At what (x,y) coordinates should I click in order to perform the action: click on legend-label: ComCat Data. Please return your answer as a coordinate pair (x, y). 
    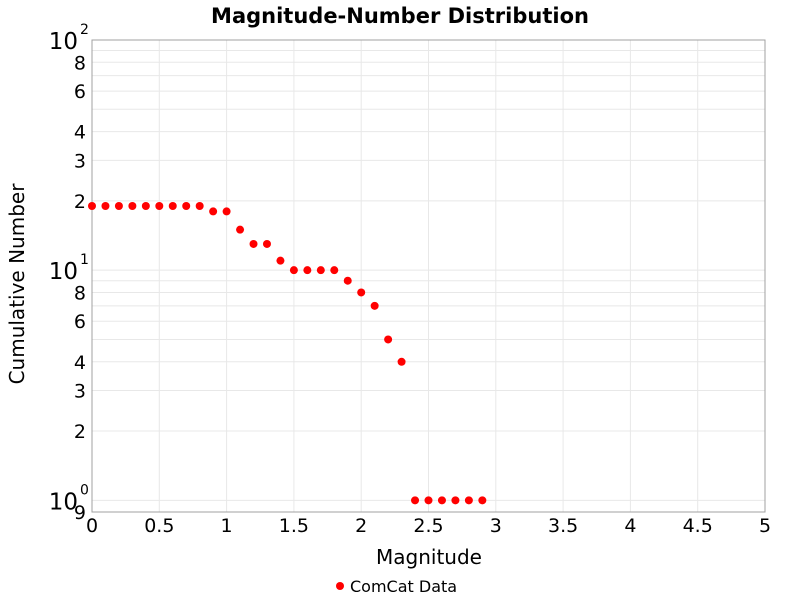
    Looking at the image, I should click on (403, 586).